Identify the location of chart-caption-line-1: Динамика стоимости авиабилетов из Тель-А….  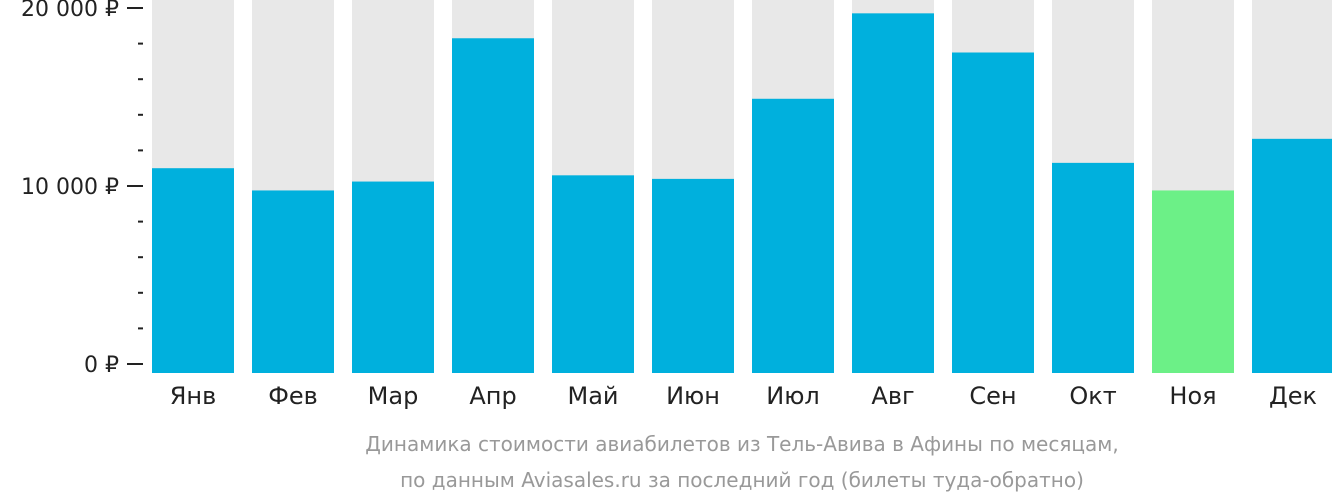
(742, 444).